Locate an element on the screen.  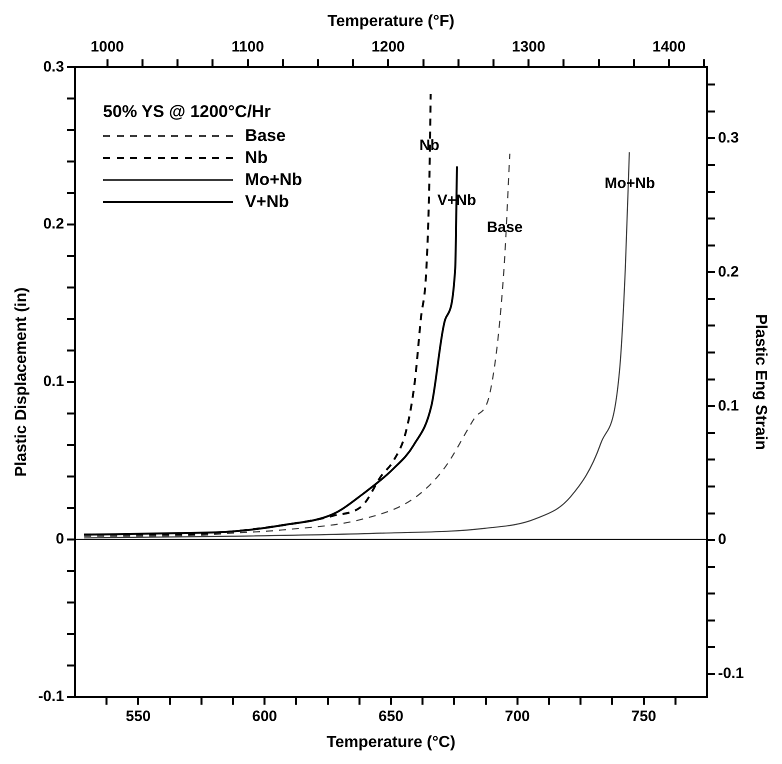
x-tick-label: 750 is located at coordinates (643, 716).